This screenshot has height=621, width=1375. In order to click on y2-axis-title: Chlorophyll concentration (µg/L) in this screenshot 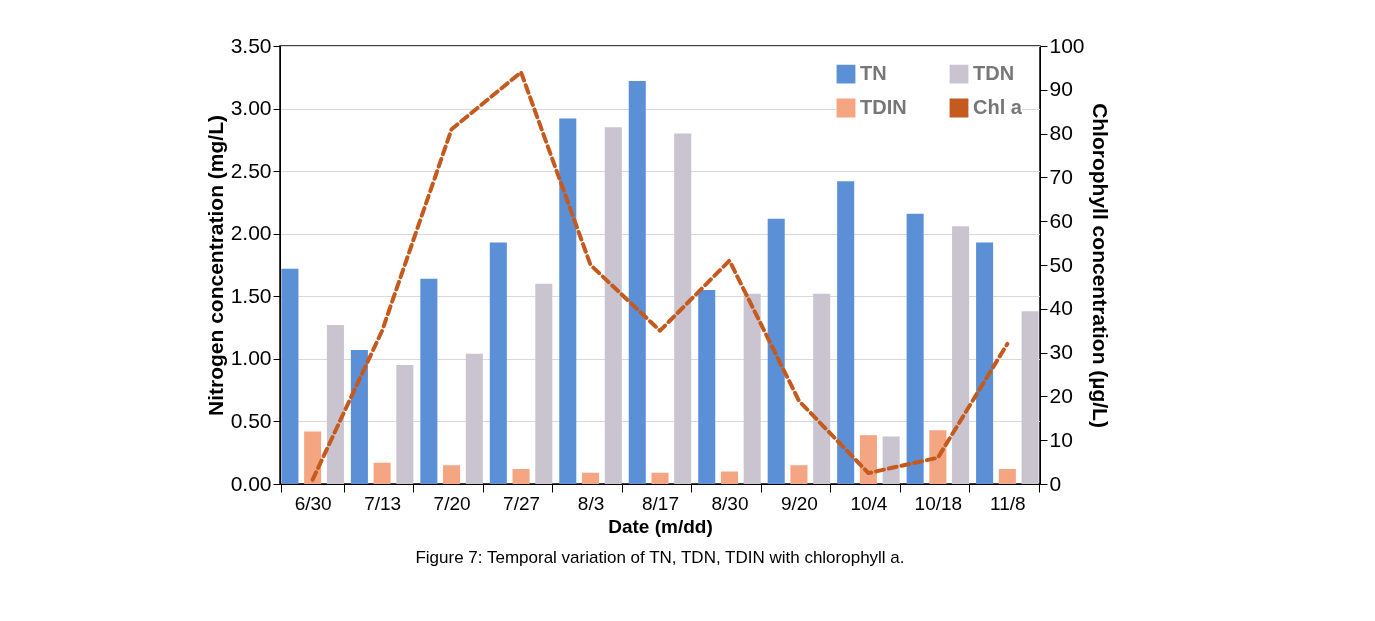, I will do `click(1100, 265)`.